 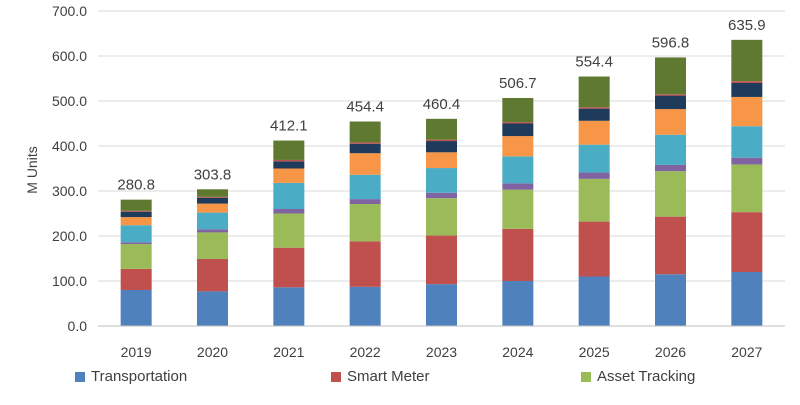 I want to click on x-tick-label: 2023, so click(x=441, y=352).